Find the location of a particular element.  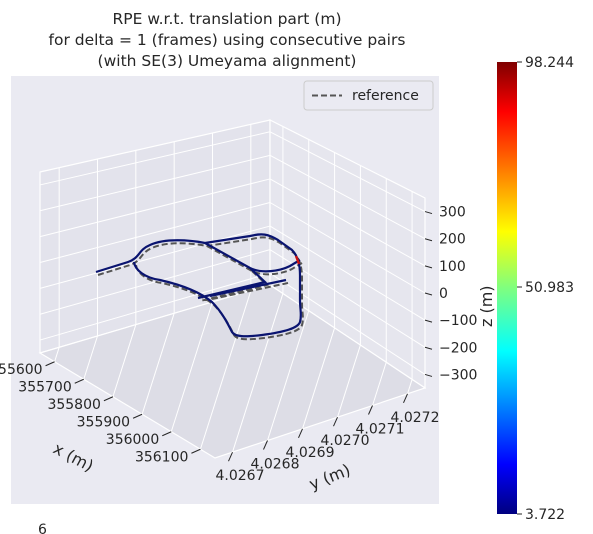

z-axis-label: z (m) is located at coordinates (486, 306).